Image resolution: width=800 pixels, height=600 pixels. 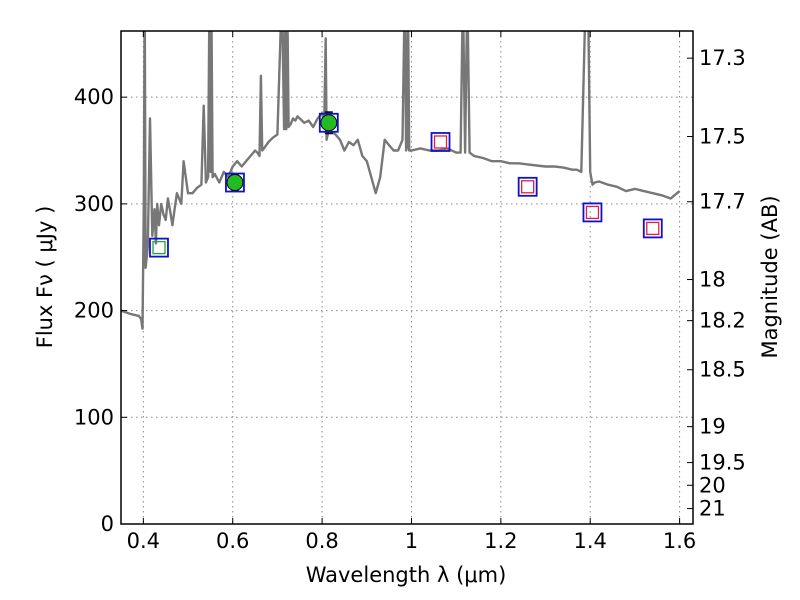 What do you see at coordinates (94, 311) in the screenshot?
I see `y-tick-label: 200` at bounding box center [94, 311].